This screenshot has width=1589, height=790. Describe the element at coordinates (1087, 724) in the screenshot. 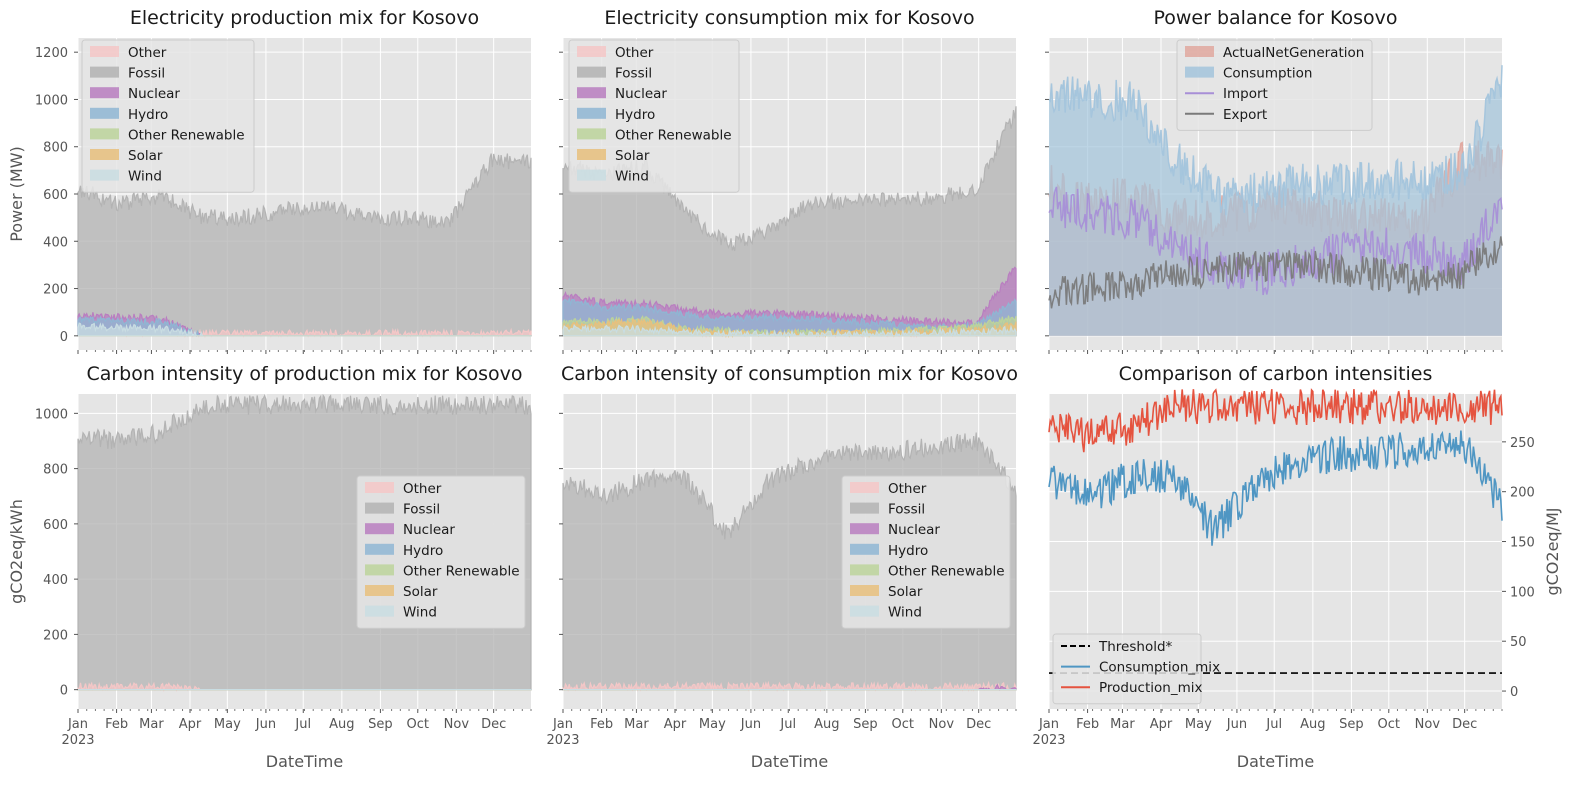

I see `x-tick-label: Feb` at that location.